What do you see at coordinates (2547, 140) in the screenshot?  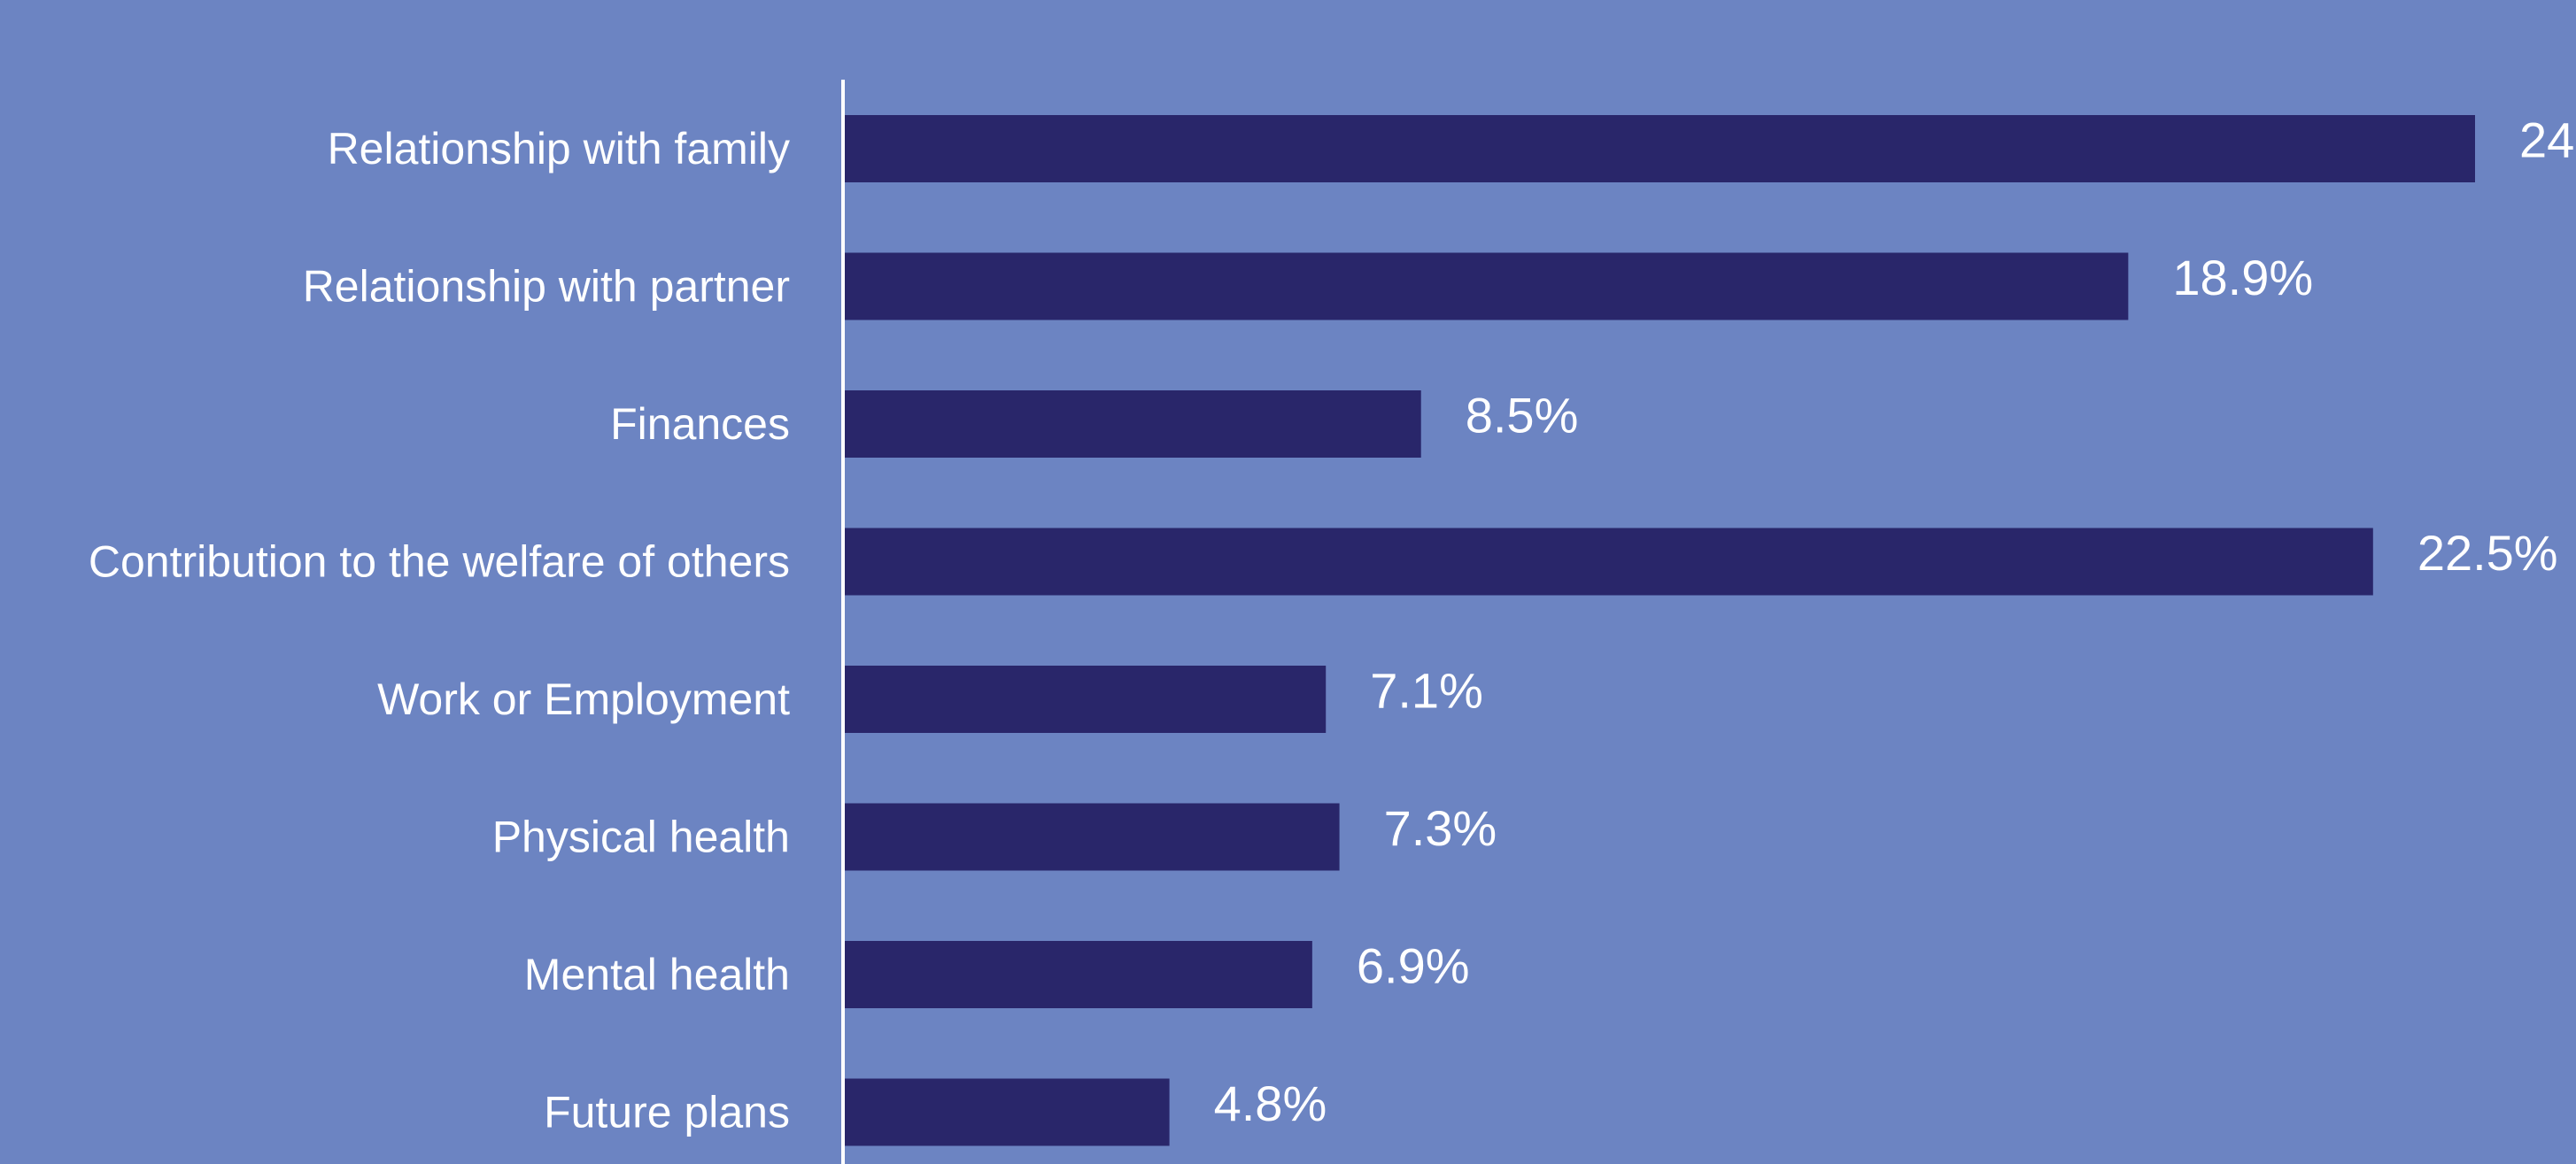 I see `data-label: 24%` at bounding box center [2547, 140].